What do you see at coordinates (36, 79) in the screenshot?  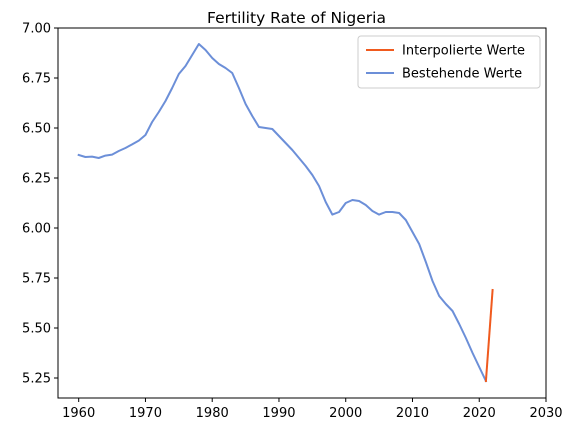 I see `y-tick-label-6-75: 6.75` at bounding box center [36, 79].